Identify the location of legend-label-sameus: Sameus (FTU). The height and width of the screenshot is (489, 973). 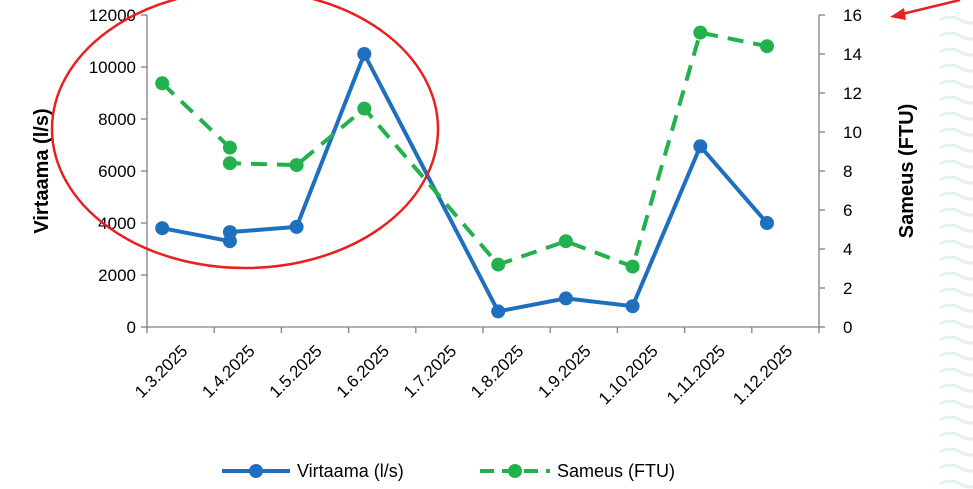
(616, 471).